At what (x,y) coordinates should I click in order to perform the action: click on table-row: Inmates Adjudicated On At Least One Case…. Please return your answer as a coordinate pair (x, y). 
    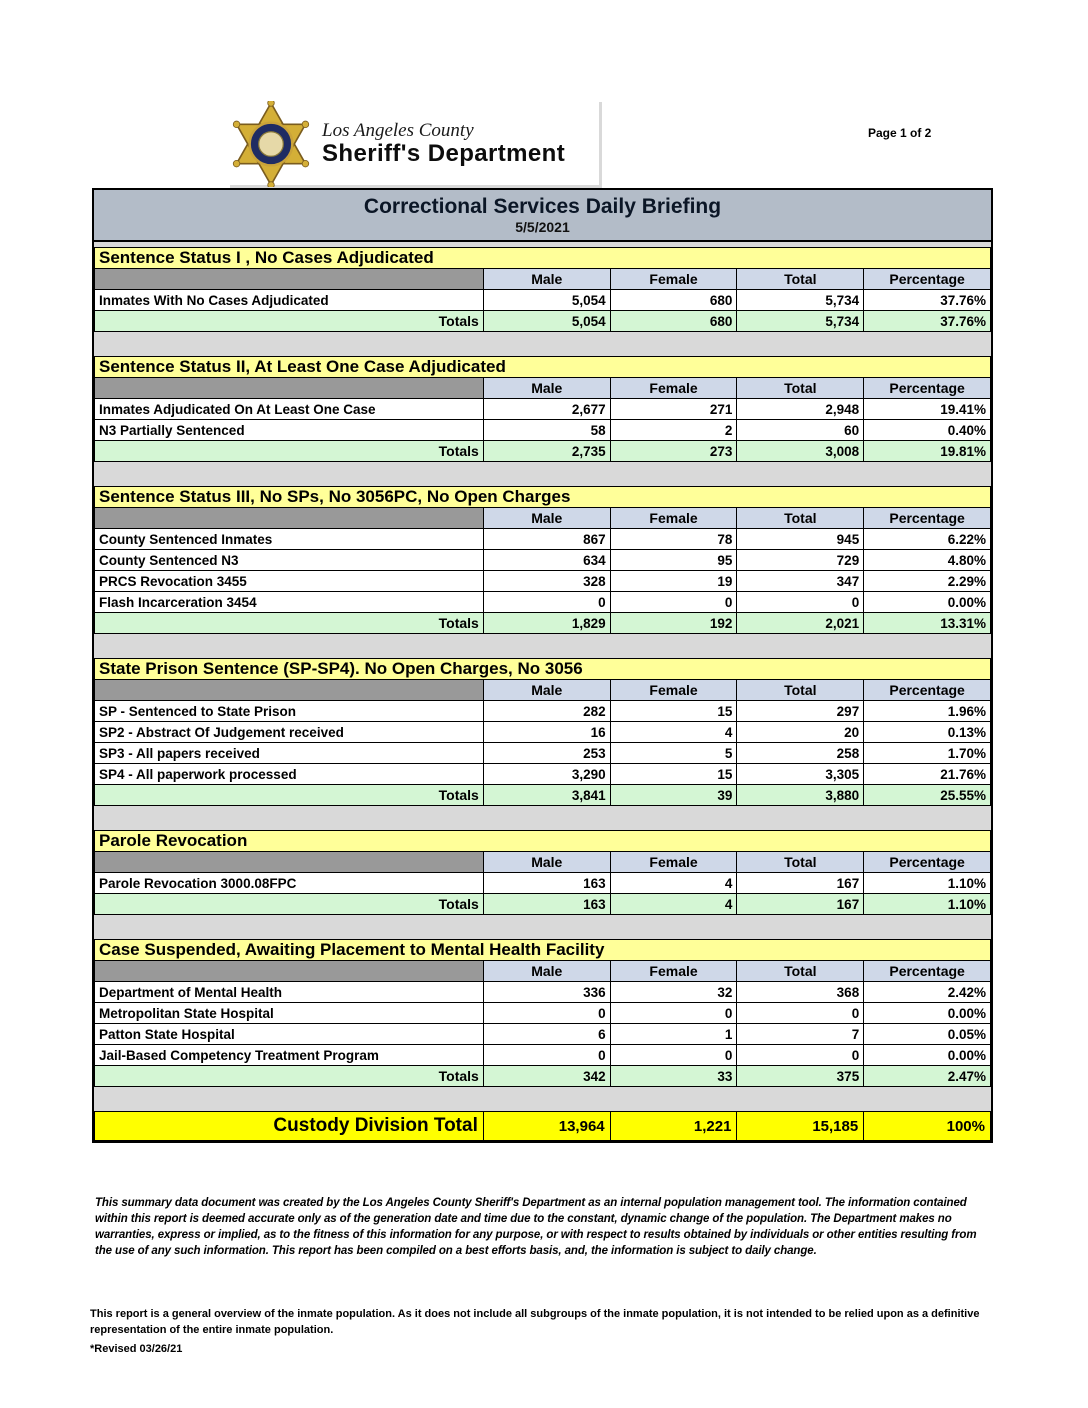
    Looking at the image, I should click on (542, 409).